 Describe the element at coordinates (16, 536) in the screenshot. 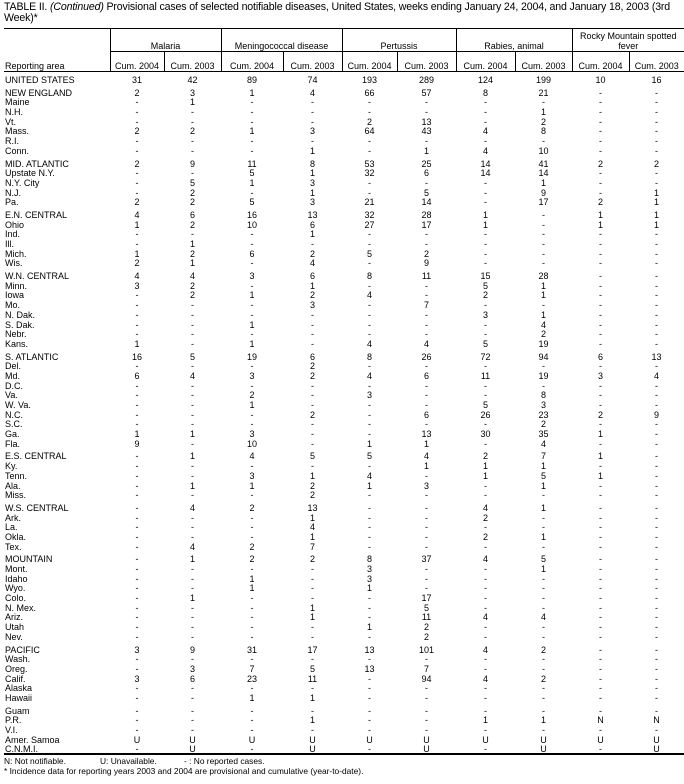

I see `reporting-area-cell: Okla.` at that location.